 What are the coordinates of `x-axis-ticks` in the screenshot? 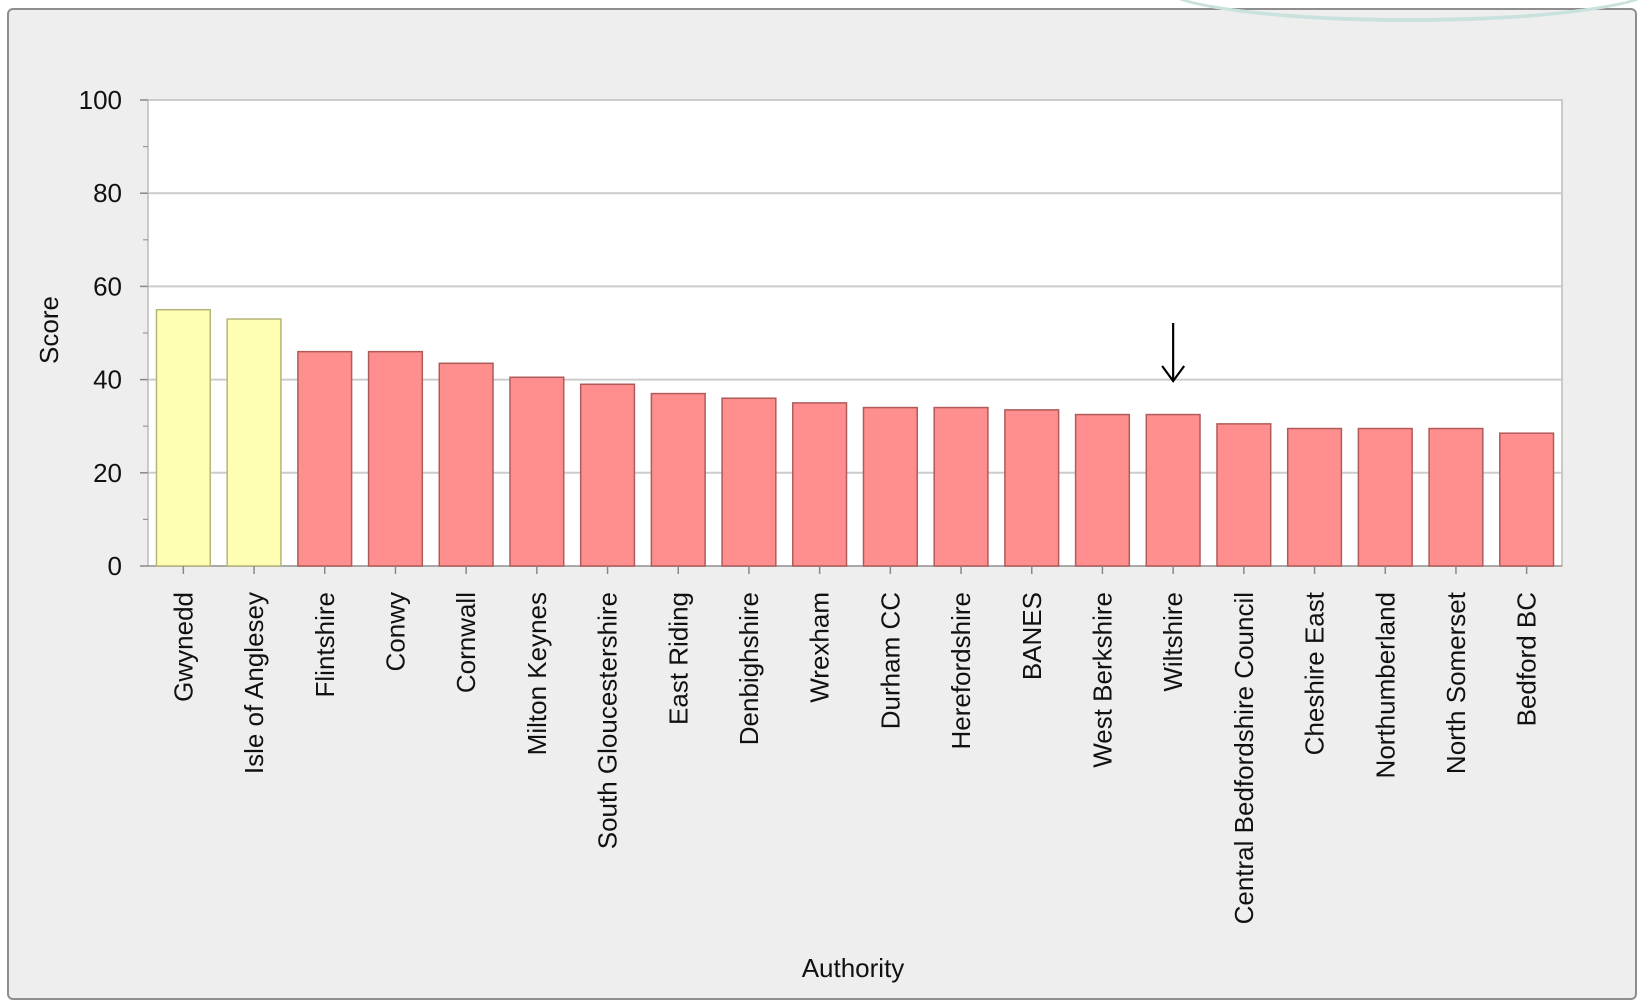 It's located at (855, 570).